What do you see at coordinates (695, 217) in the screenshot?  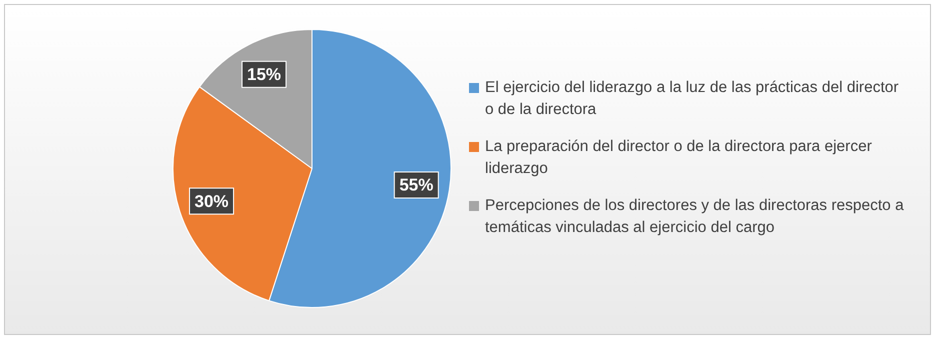 I see `legend-label: Percepciones de los directores y de las directoras respecto a temáticas vinculadas al ejercicio del cargo` at bounding box center [695, 217].